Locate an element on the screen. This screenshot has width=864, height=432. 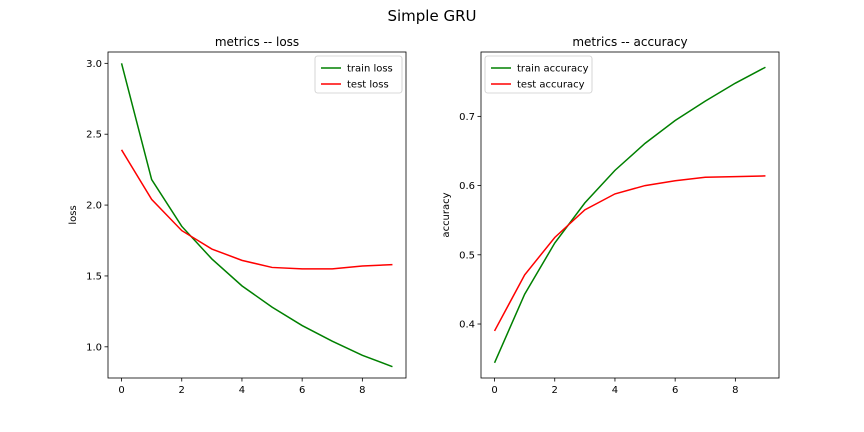
legend-label: train accuracy is located at coordinates (553, 69).